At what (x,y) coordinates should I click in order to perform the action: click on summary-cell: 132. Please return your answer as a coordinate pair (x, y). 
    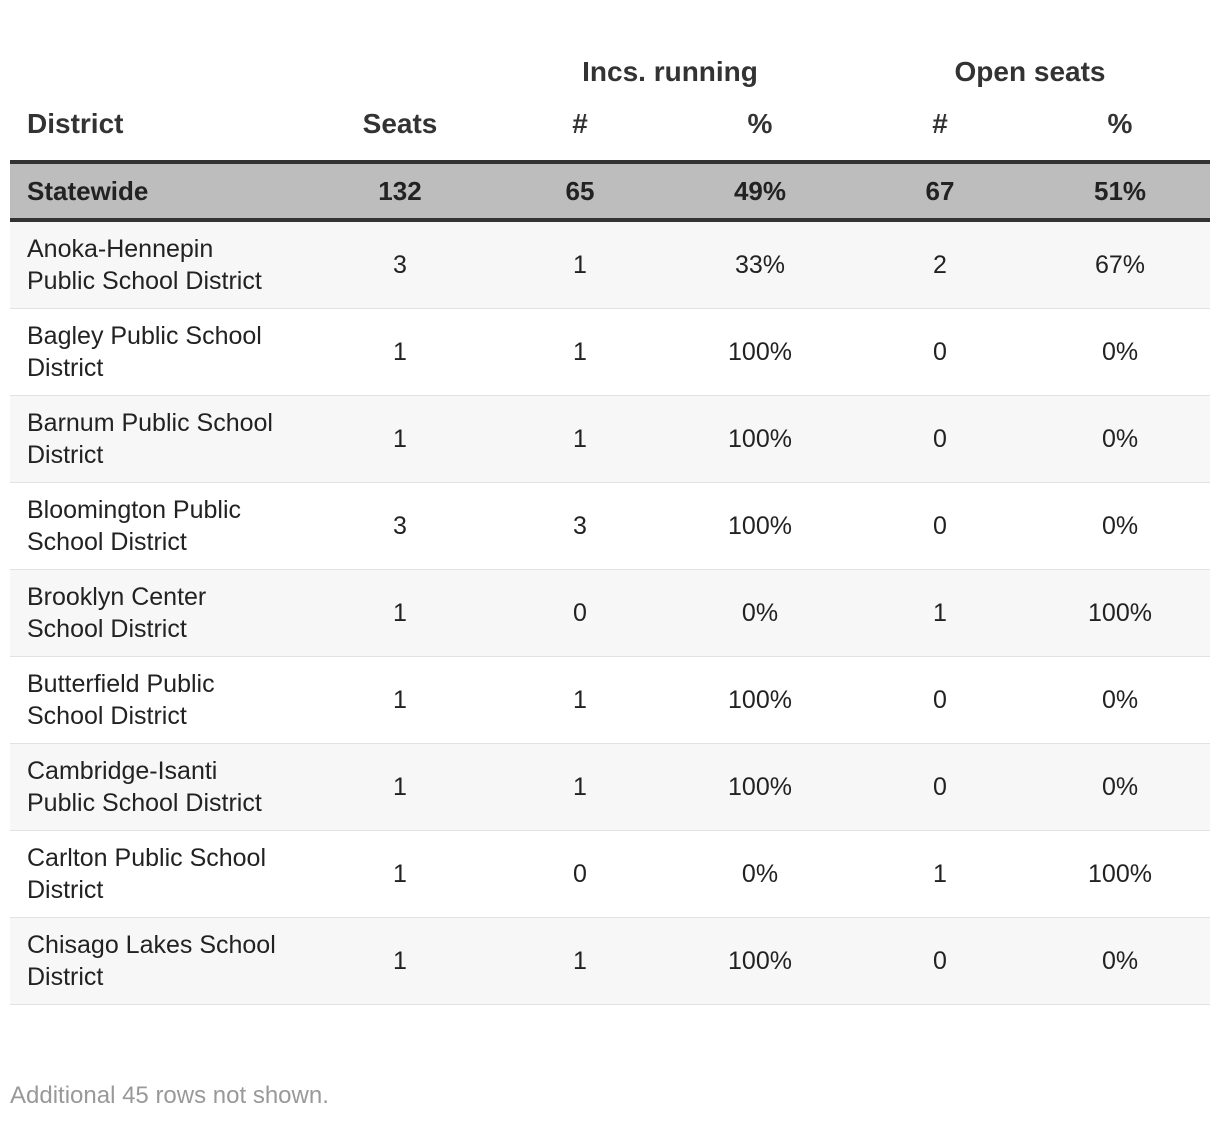
    Looking at the image, I should click on (400, 191).